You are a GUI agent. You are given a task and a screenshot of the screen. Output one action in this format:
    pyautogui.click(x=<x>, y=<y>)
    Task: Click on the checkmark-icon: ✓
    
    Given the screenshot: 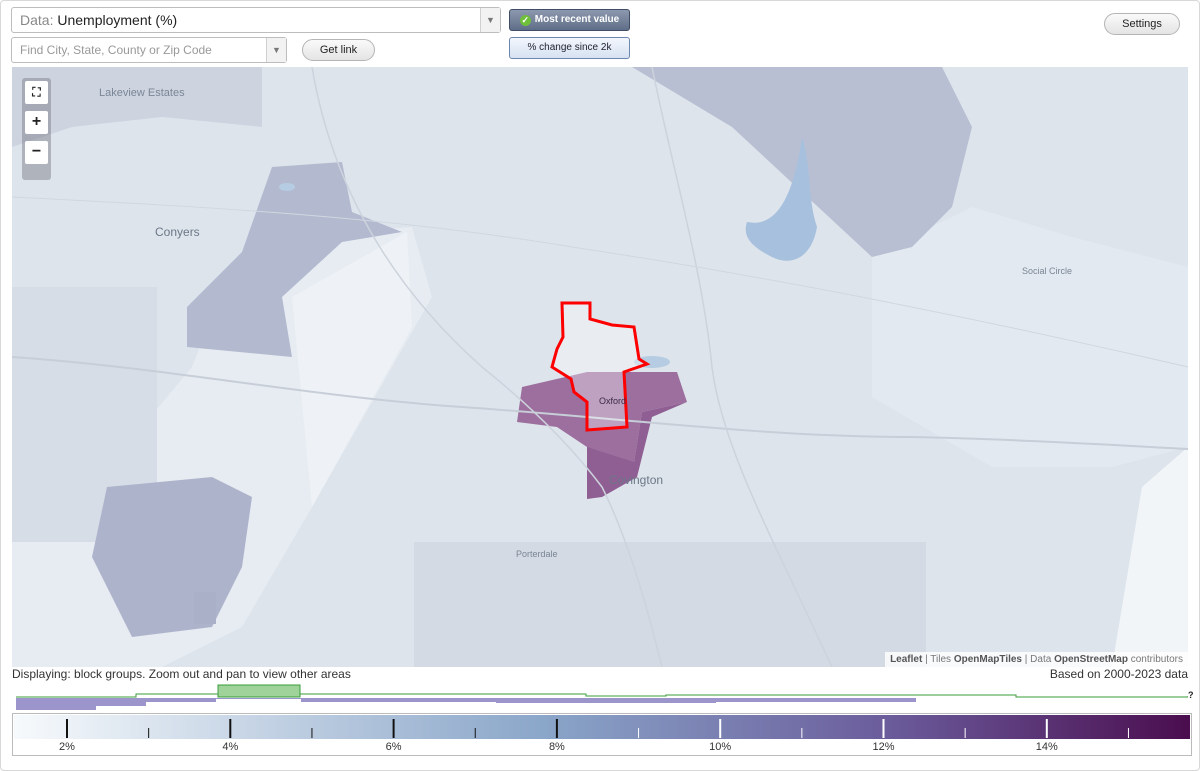 What is the action you would take?
    pyautogui.click(x=525, y=20)
    